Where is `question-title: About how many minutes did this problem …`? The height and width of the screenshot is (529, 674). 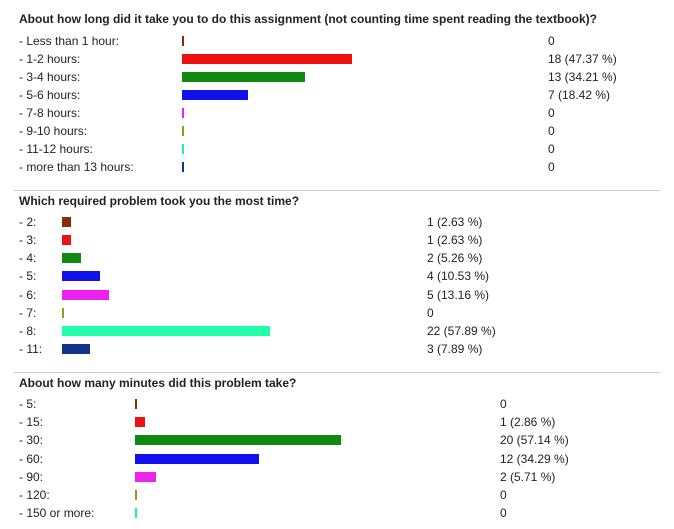
question-title: About how many minutes did this problem … is located at coordinates (158, 383).